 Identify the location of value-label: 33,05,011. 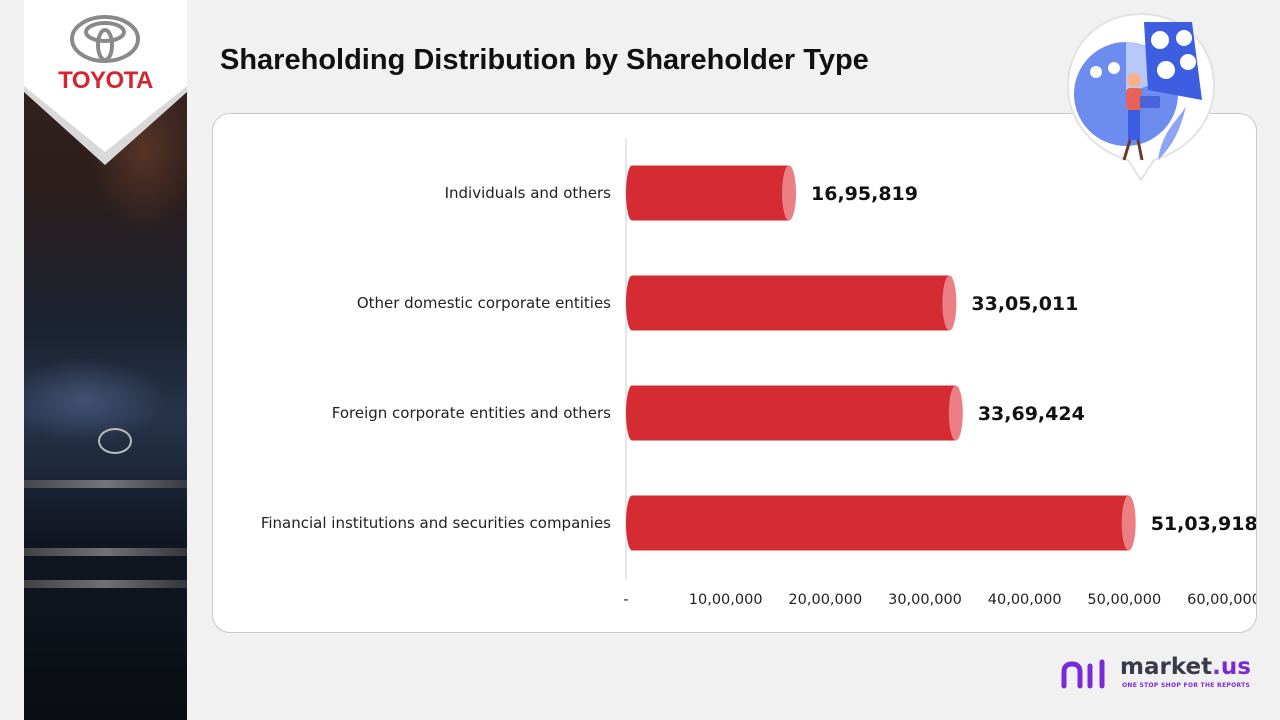
(1024, 304).